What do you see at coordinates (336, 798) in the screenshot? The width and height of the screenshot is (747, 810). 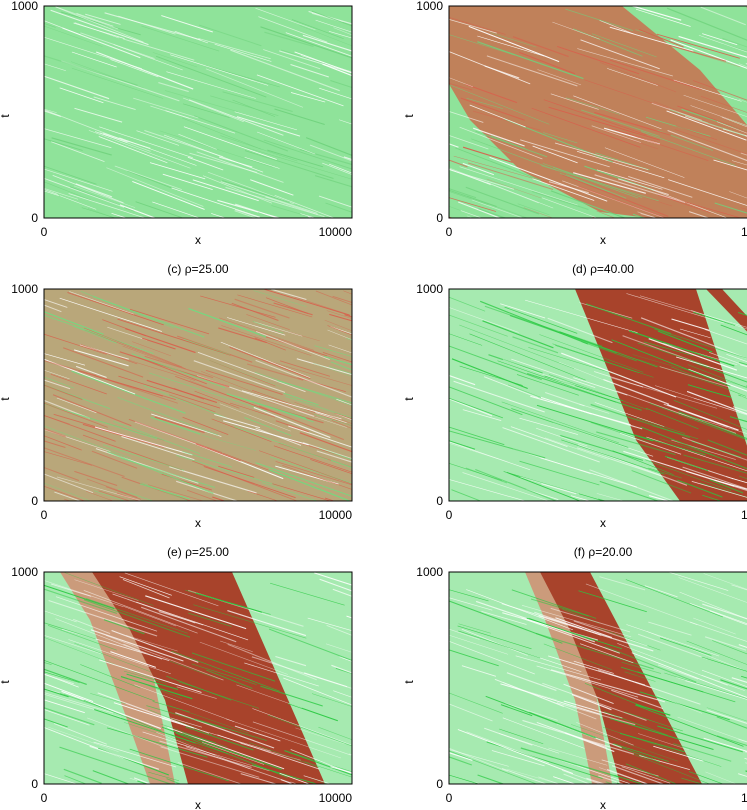 I see `x-tick-max: 10000` at bounding box center [336, 798].